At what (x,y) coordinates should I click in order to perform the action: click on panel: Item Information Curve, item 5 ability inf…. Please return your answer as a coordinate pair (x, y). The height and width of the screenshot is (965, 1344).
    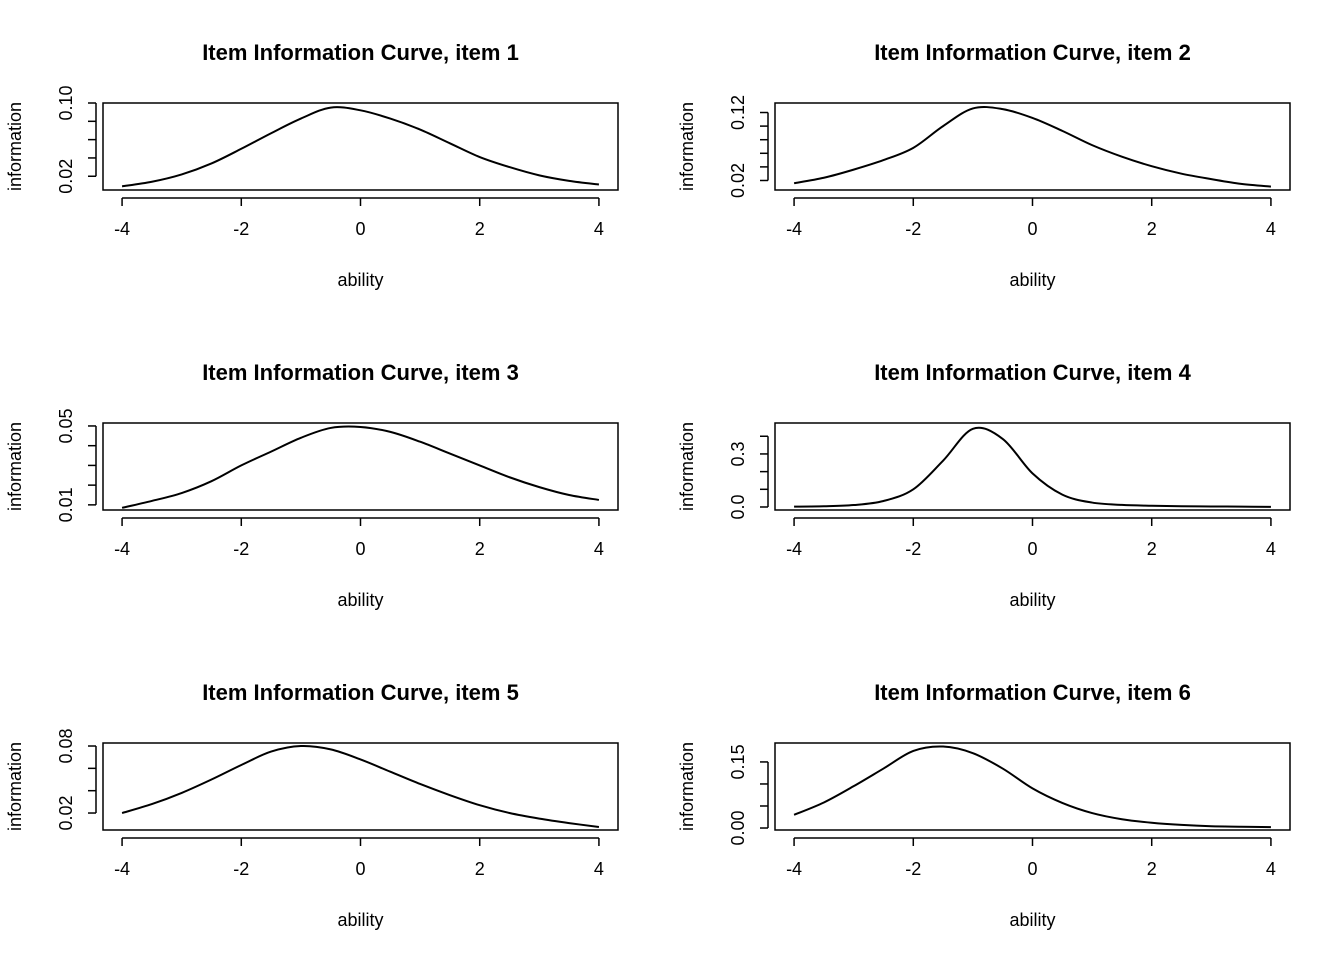
    Looking at the image, I should click on (312, 805).